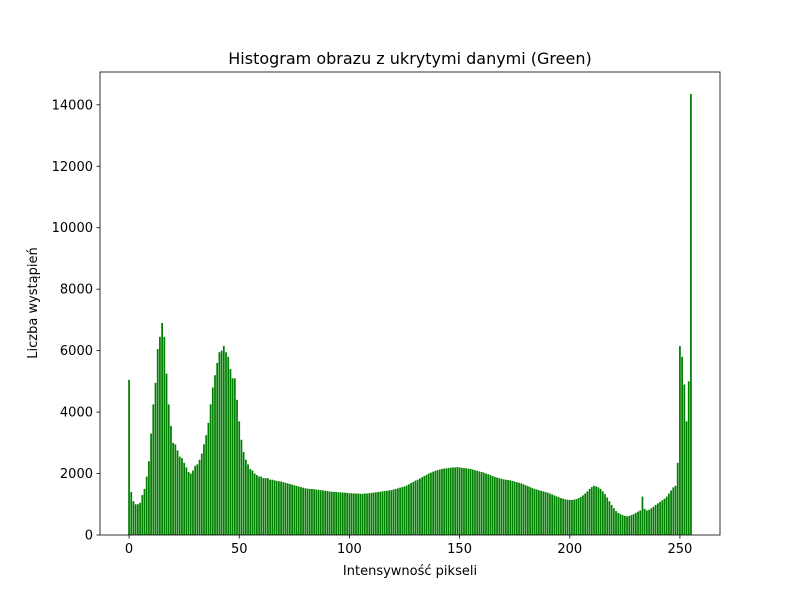 This screenshot has width=800, height=600. I want to click on y-tick-label: 0, so click(89, 536).